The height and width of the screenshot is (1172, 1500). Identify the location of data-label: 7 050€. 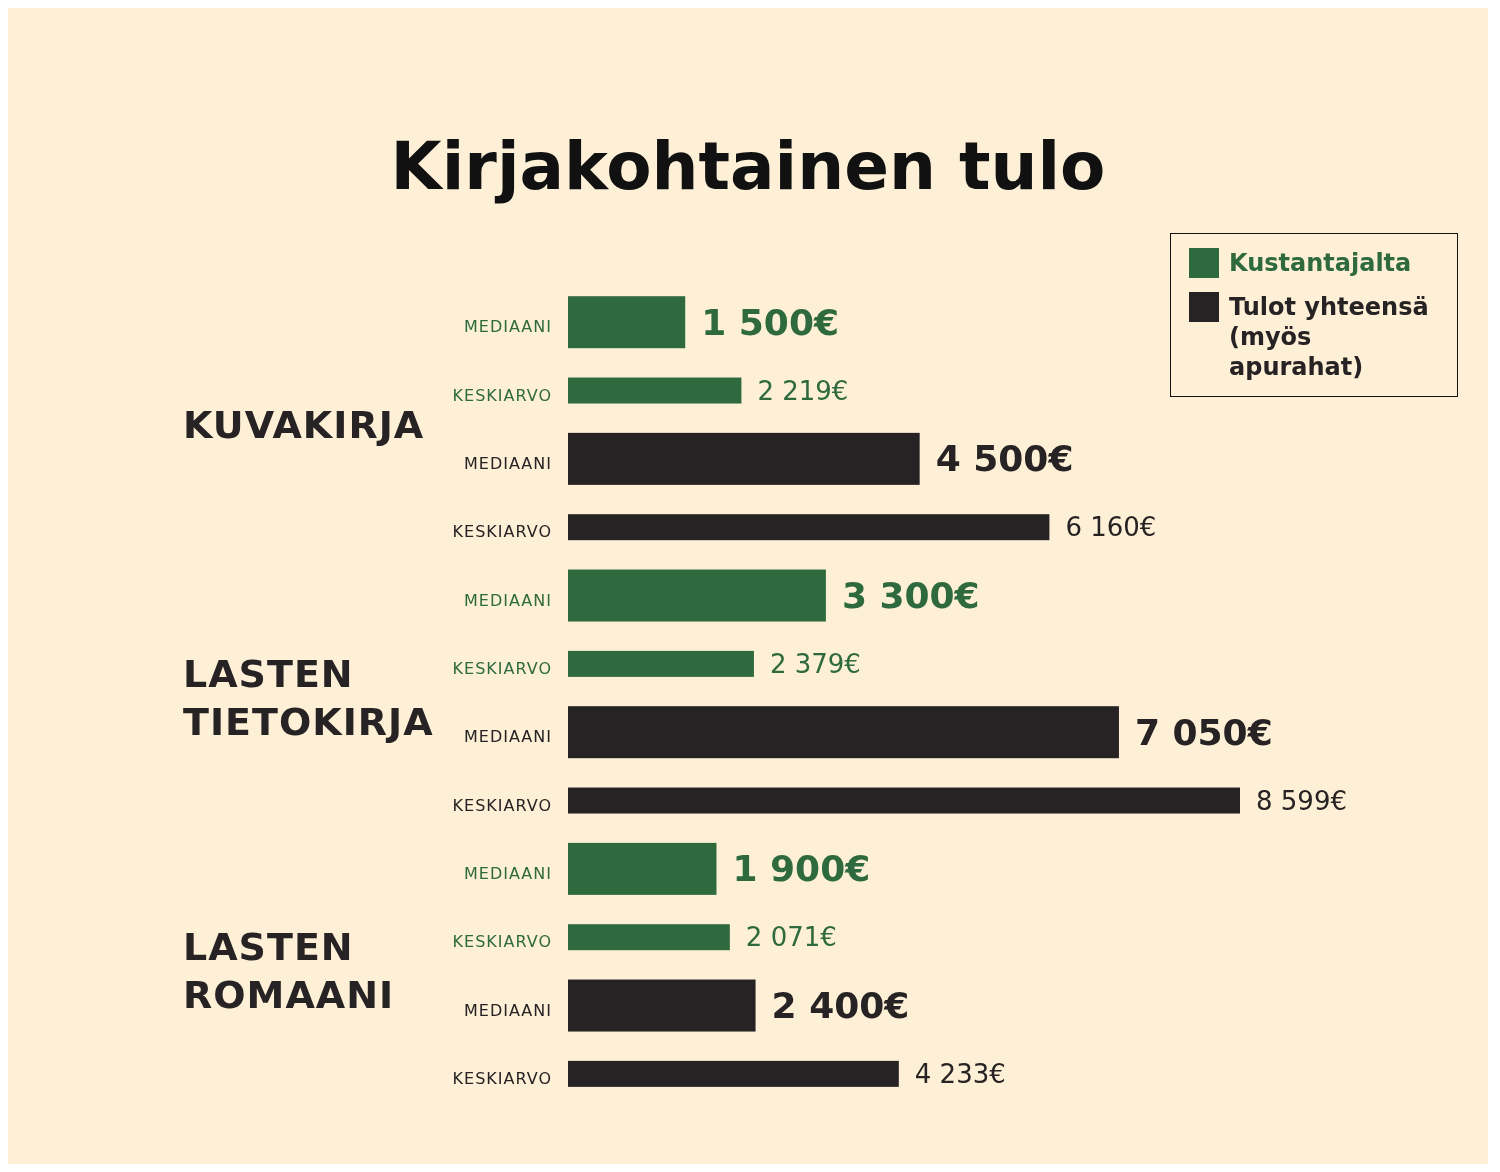
(1203, 732).